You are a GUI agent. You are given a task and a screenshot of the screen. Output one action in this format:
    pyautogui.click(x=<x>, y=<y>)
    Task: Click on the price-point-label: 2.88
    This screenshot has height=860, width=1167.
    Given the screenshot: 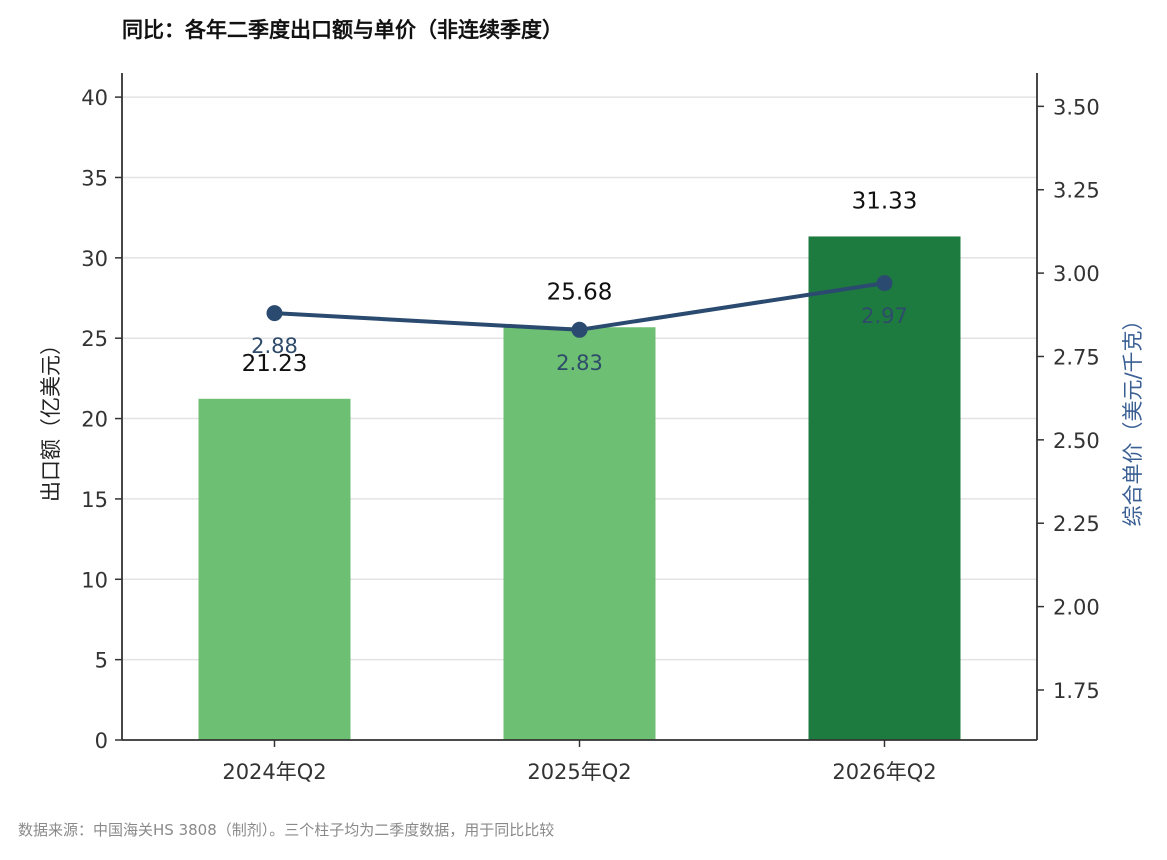 What is the action you would take?
    pyautogui.click(x=274, y=346)
    